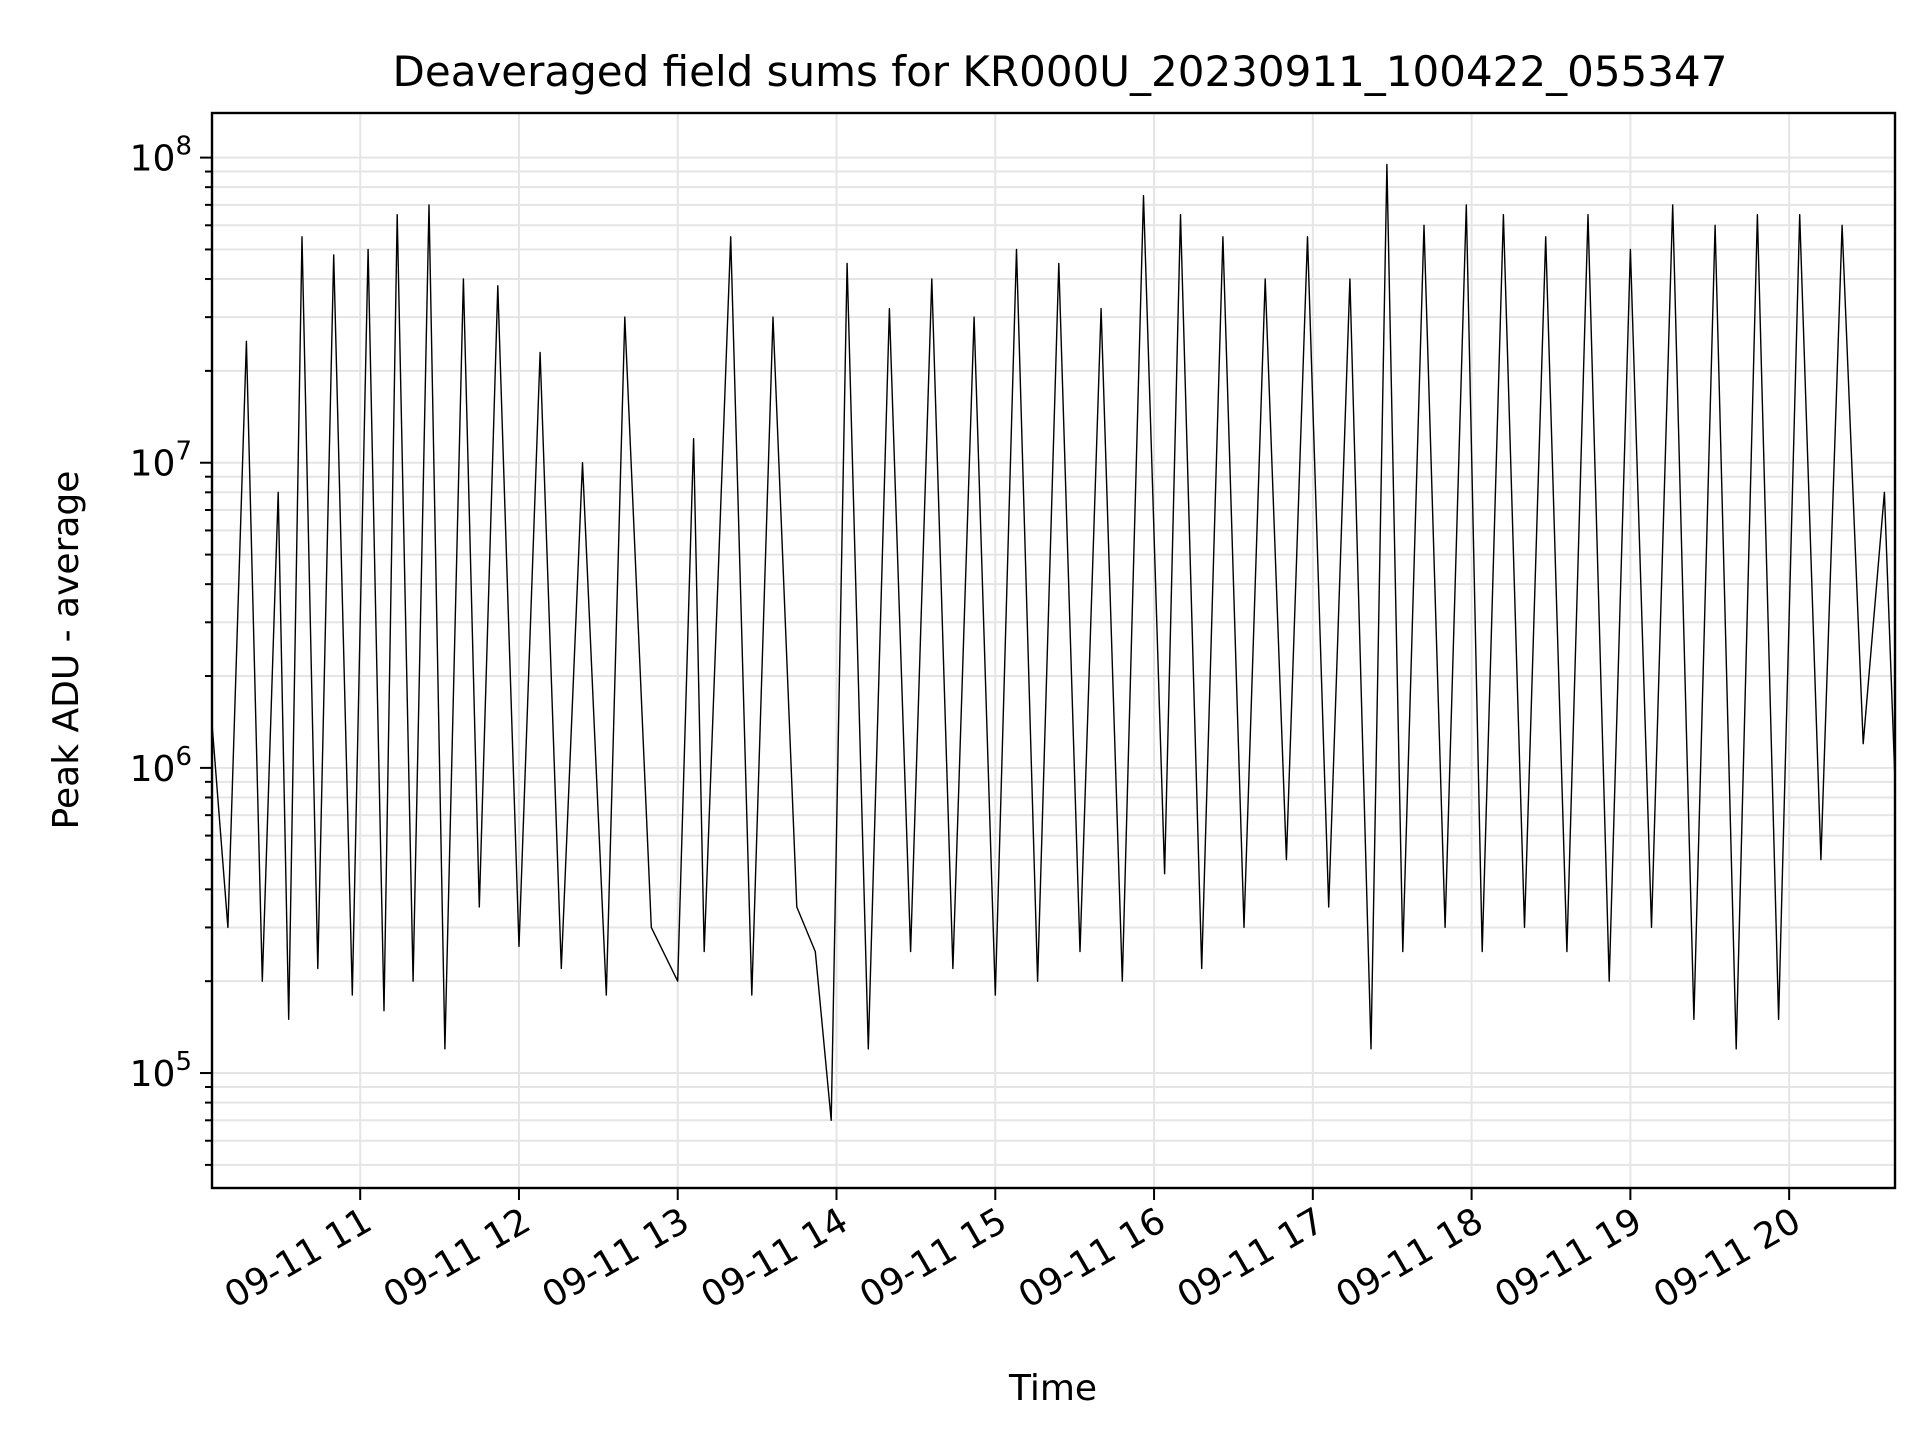 Image resolution: width=1920 pixels, height=1440 pixels. What do you see at coordinates (171, 649) in the screenshot?
I see `y-axis: 10⁵ 10⁶ 10⁷ 10⁸` at bounding box center [171, 649].